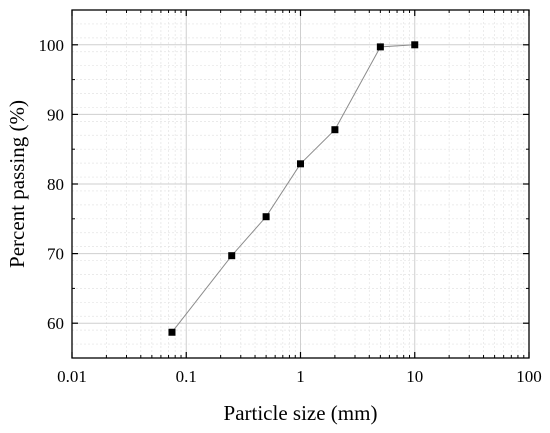 Image resolution: width=550 pixels, height=433 pixels. I want to click on y-tick-label: 90, so click(55, 114).